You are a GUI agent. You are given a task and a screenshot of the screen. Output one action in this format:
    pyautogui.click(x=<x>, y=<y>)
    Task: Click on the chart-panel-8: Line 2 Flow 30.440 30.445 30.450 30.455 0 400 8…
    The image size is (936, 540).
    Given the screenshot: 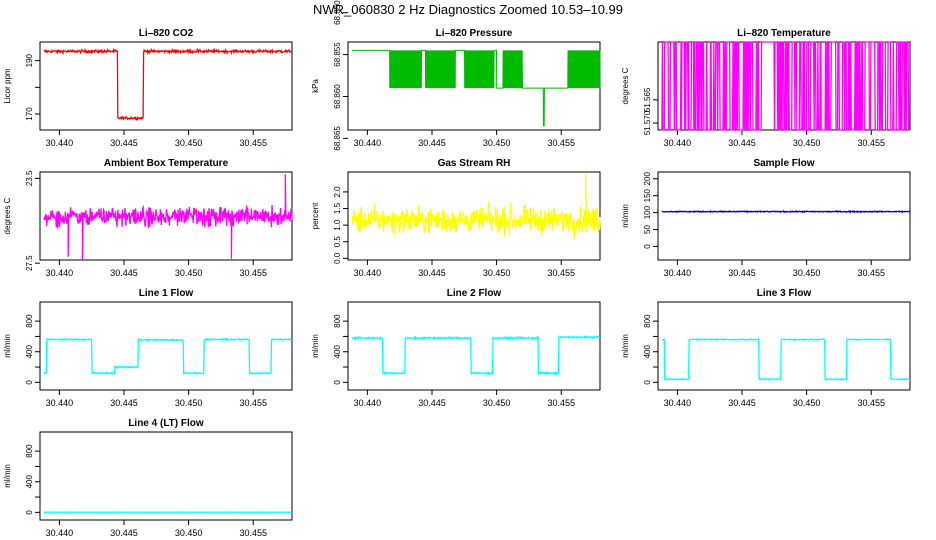 What is the action you would take?
    pyautogui.click(x=456, y=348)
    